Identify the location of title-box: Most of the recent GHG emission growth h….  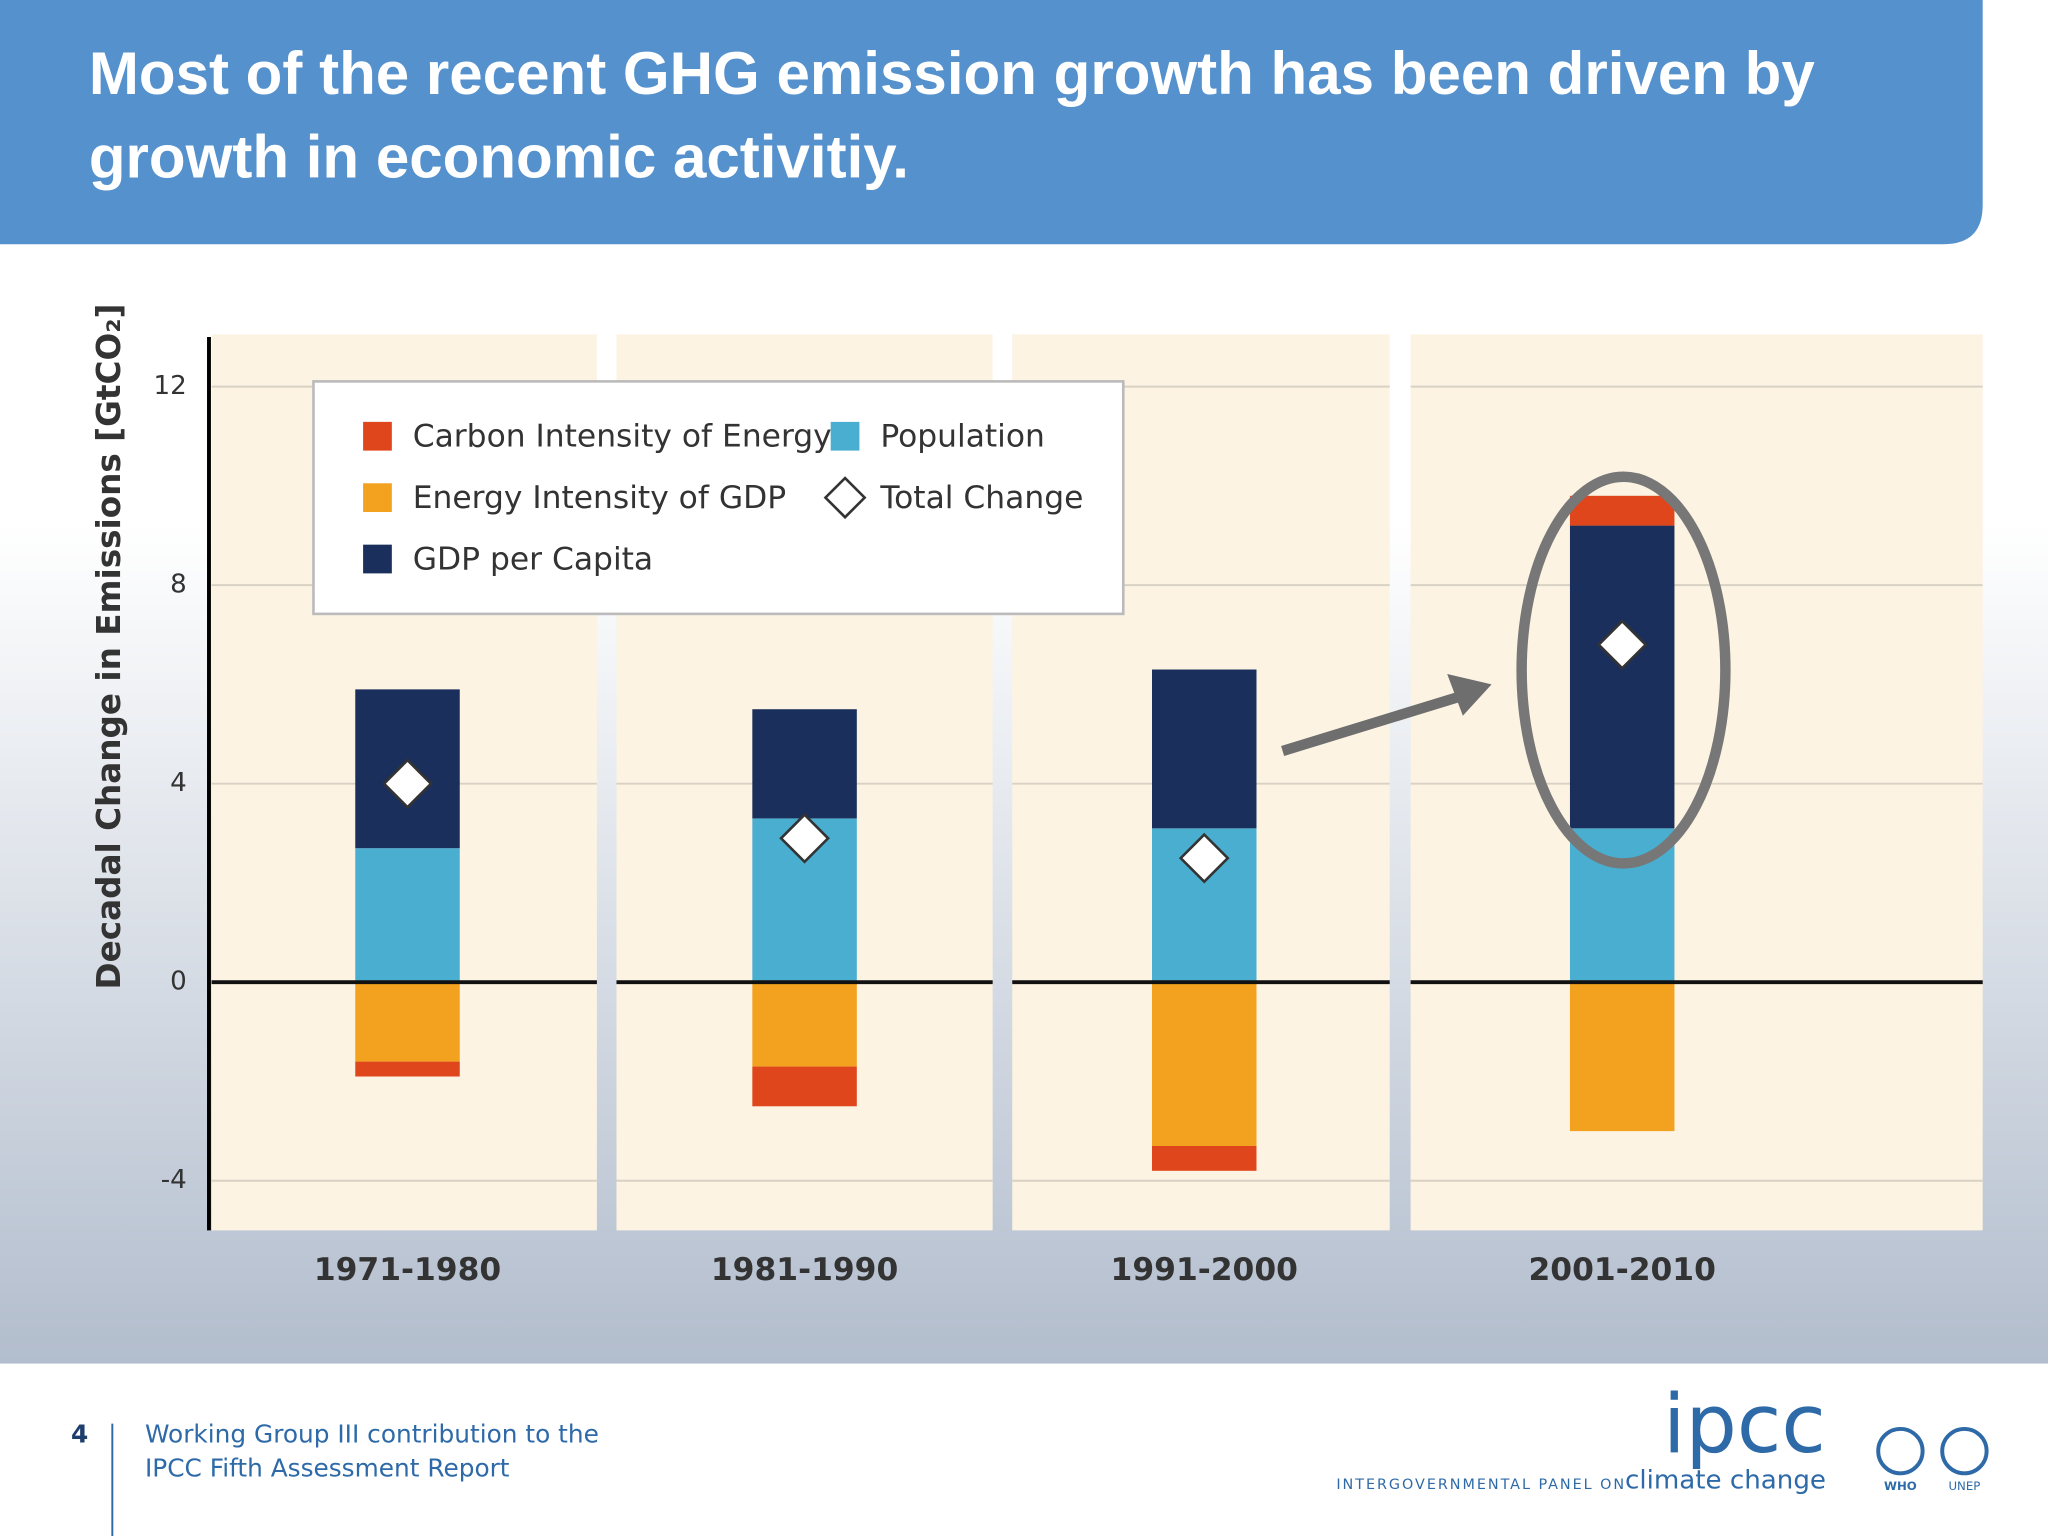
(951, 115).